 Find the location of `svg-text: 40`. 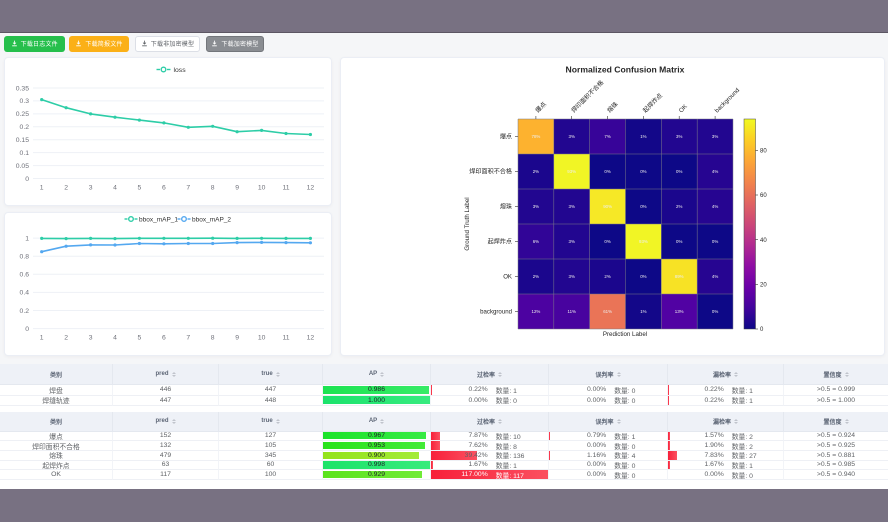

svg-text: 40 is located at coordinates (763, 241).